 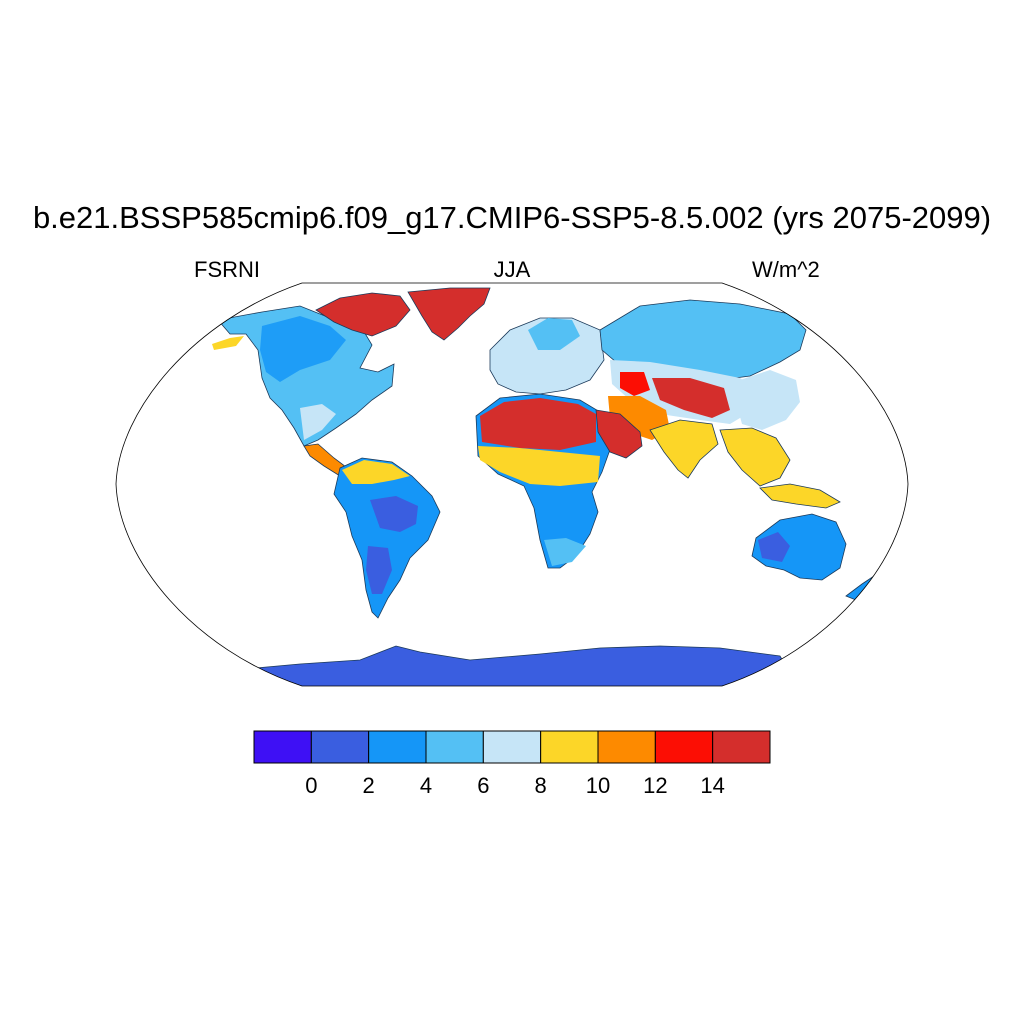 What do you see at coordinates (394, 514) in the screenshot?
I see `region-amazon` at bounding box center [394, 514].